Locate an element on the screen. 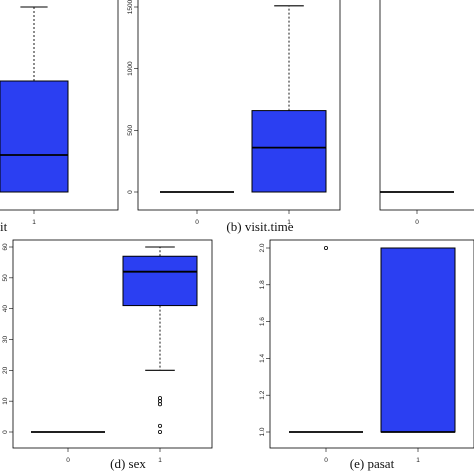 The image size is (474, 474). y-tick-label: 1000 is located at coordinates (130, 68).